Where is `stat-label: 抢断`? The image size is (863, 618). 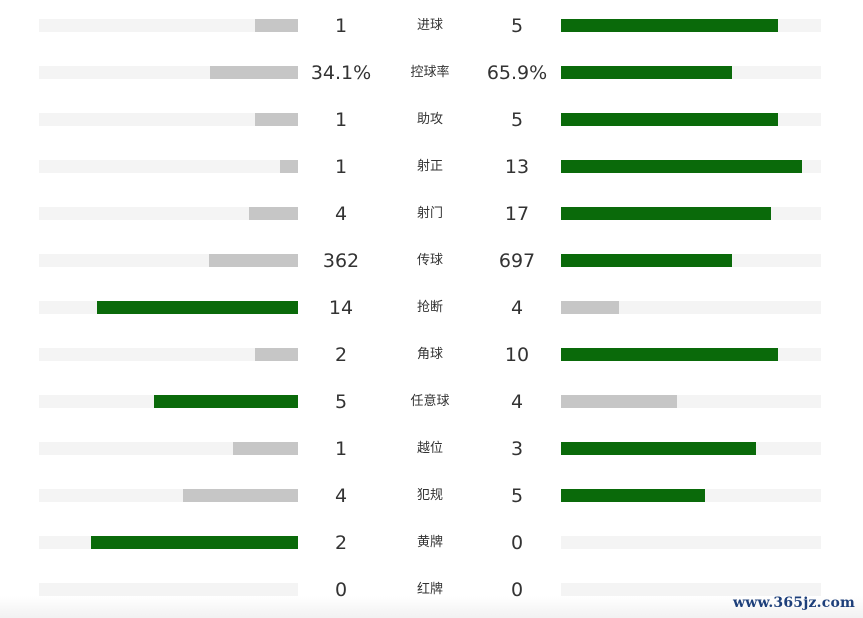 stat-label: 抢断 is located at coordinates (429, 307).